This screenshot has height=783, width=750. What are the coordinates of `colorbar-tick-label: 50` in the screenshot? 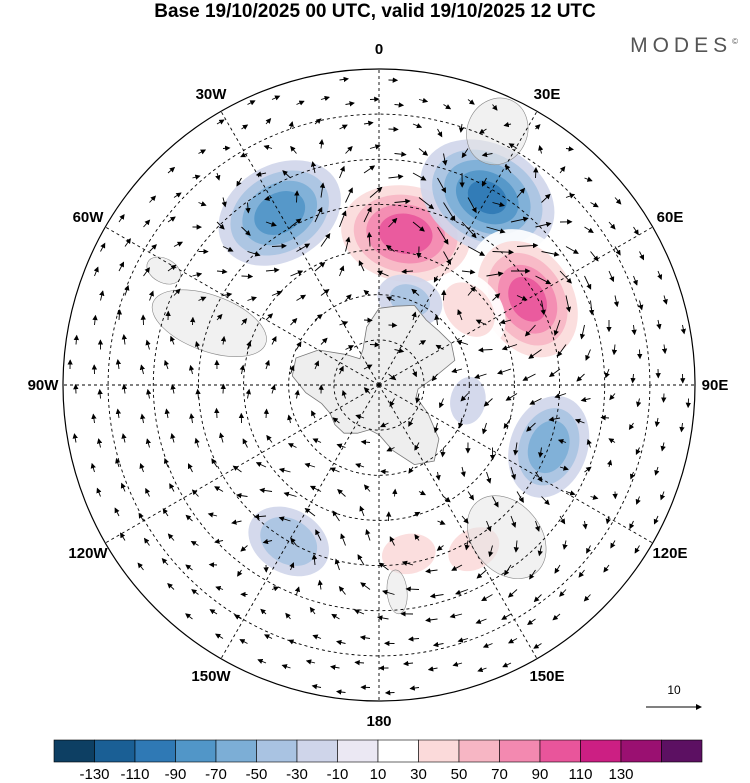 It's located at (459, 774).